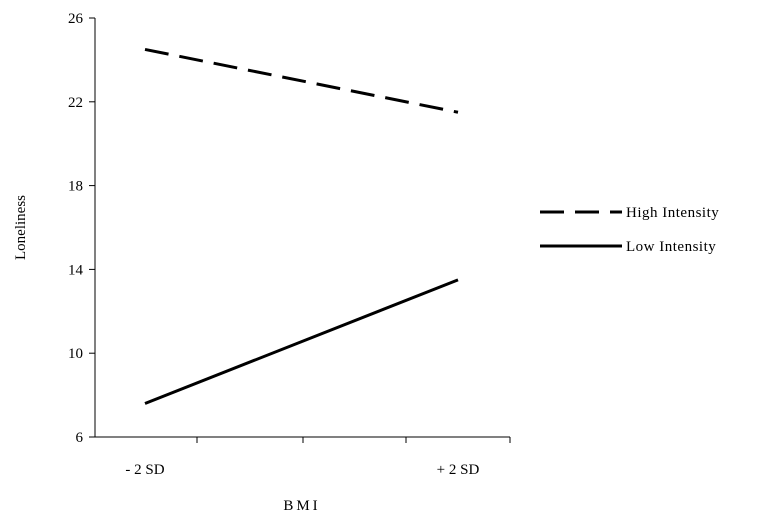  What do you see at coordinates (75, 354) in the screenshot?
I see `y-tick-label: 10` at bounding box center [75, 354].